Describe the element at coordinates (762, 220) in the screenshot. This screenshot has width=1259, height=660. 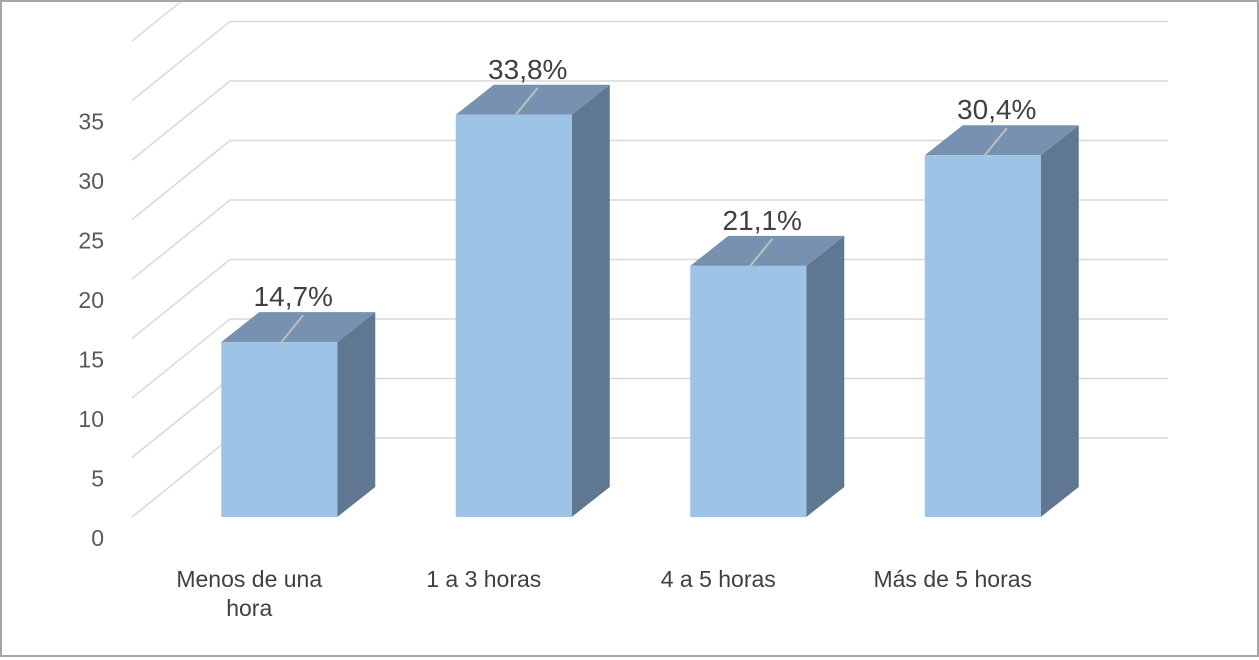
I see `data-label: 21,1%` at that location.